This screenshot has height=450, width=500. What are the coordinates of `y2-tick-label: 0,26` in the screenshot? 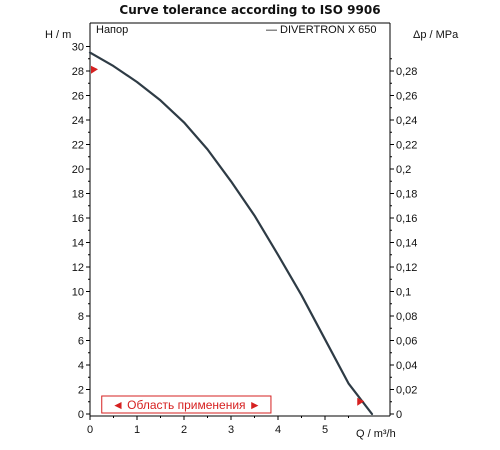 It's located at (406, 97).